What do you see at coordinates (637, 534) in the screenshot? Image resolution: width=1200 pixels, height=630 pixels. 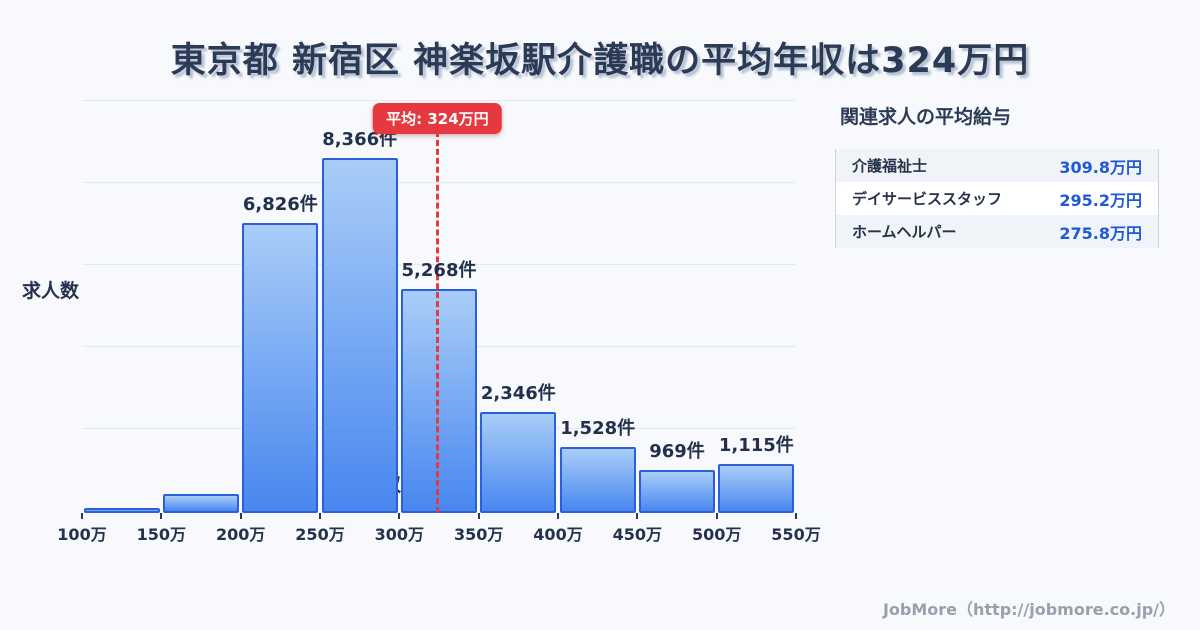 I see `x-axis-tick-label: 450万` at bounding box center [637, 534].